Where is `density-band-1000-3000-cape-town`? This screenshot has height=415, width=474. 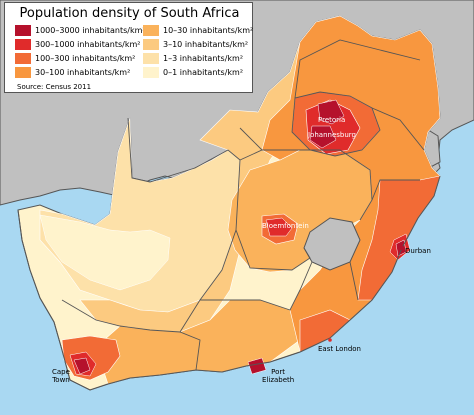
density-band-1000-3000-cape-town is located at coordinates (82, 366).